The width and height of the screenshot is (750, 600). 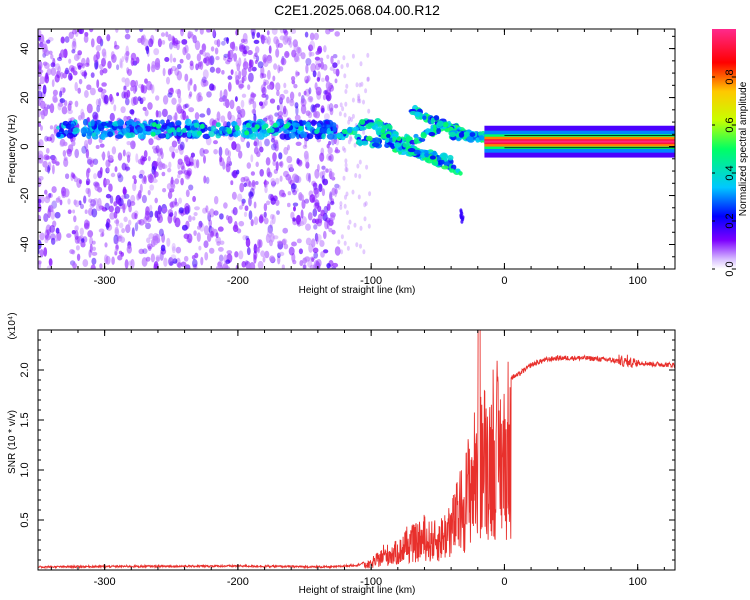 What do you see at coordinates (25, 245) in the screenshot?
I see `tick-label: -40` at bounding box center [25, 245].